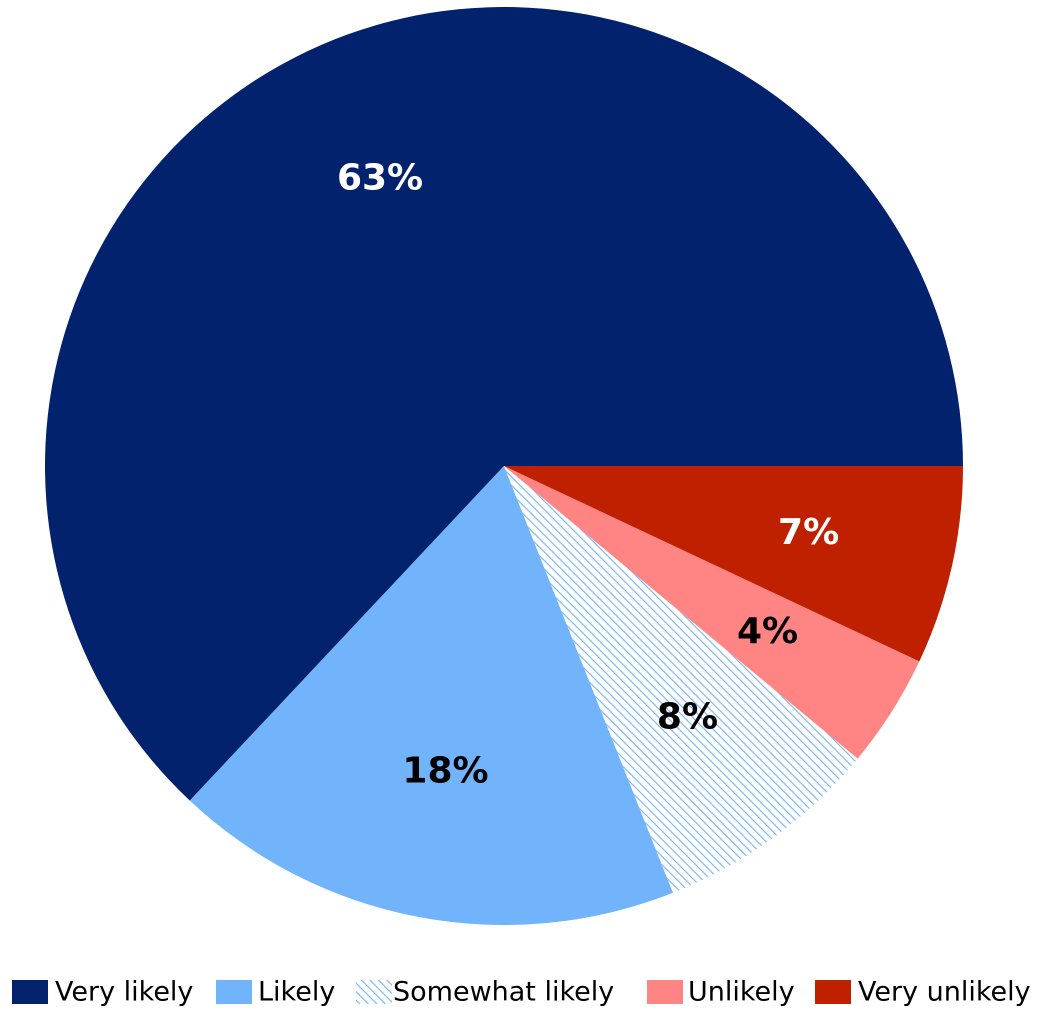 This screenshot has width=1042, height=1013. What do you see at coordinates (687, 717) in the screenshot?
I see `data-label: 8%` at bounding box center [687, 717].